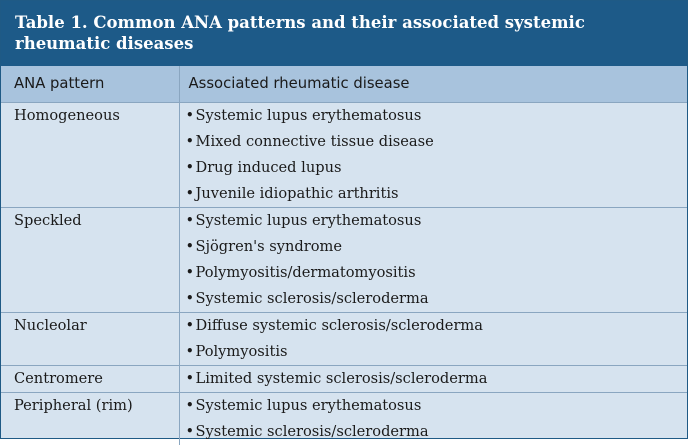  I want to click on ana-pattern-label: Peripheral (rim), so click(73, 405).